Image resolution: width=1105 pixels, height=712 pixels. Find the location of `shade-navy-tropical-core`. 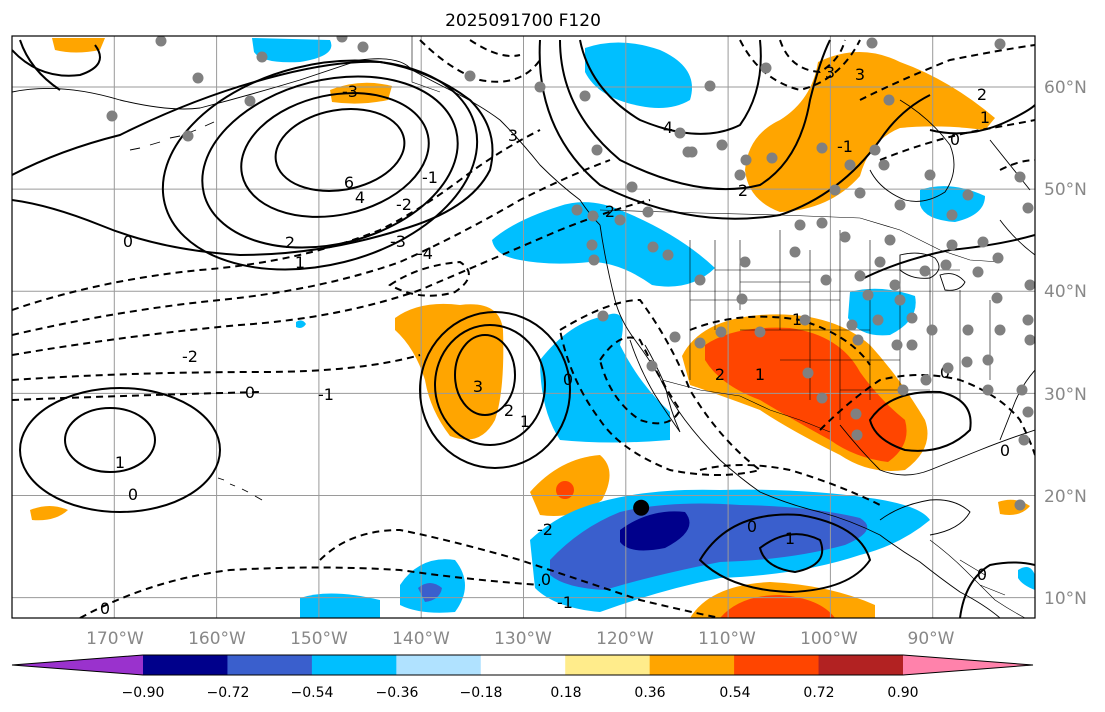

shade-navy-tropical-core is located at coordinates (655, 531).